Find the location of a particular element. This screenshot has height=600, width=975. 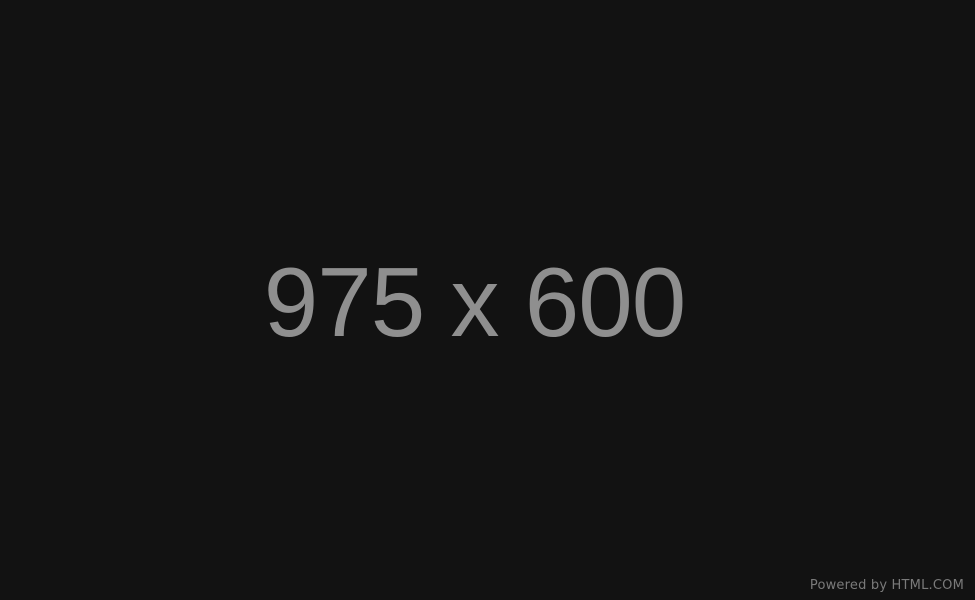

powered-by-credit: Powered by HTML.COM is located at coordinates (886, 585).